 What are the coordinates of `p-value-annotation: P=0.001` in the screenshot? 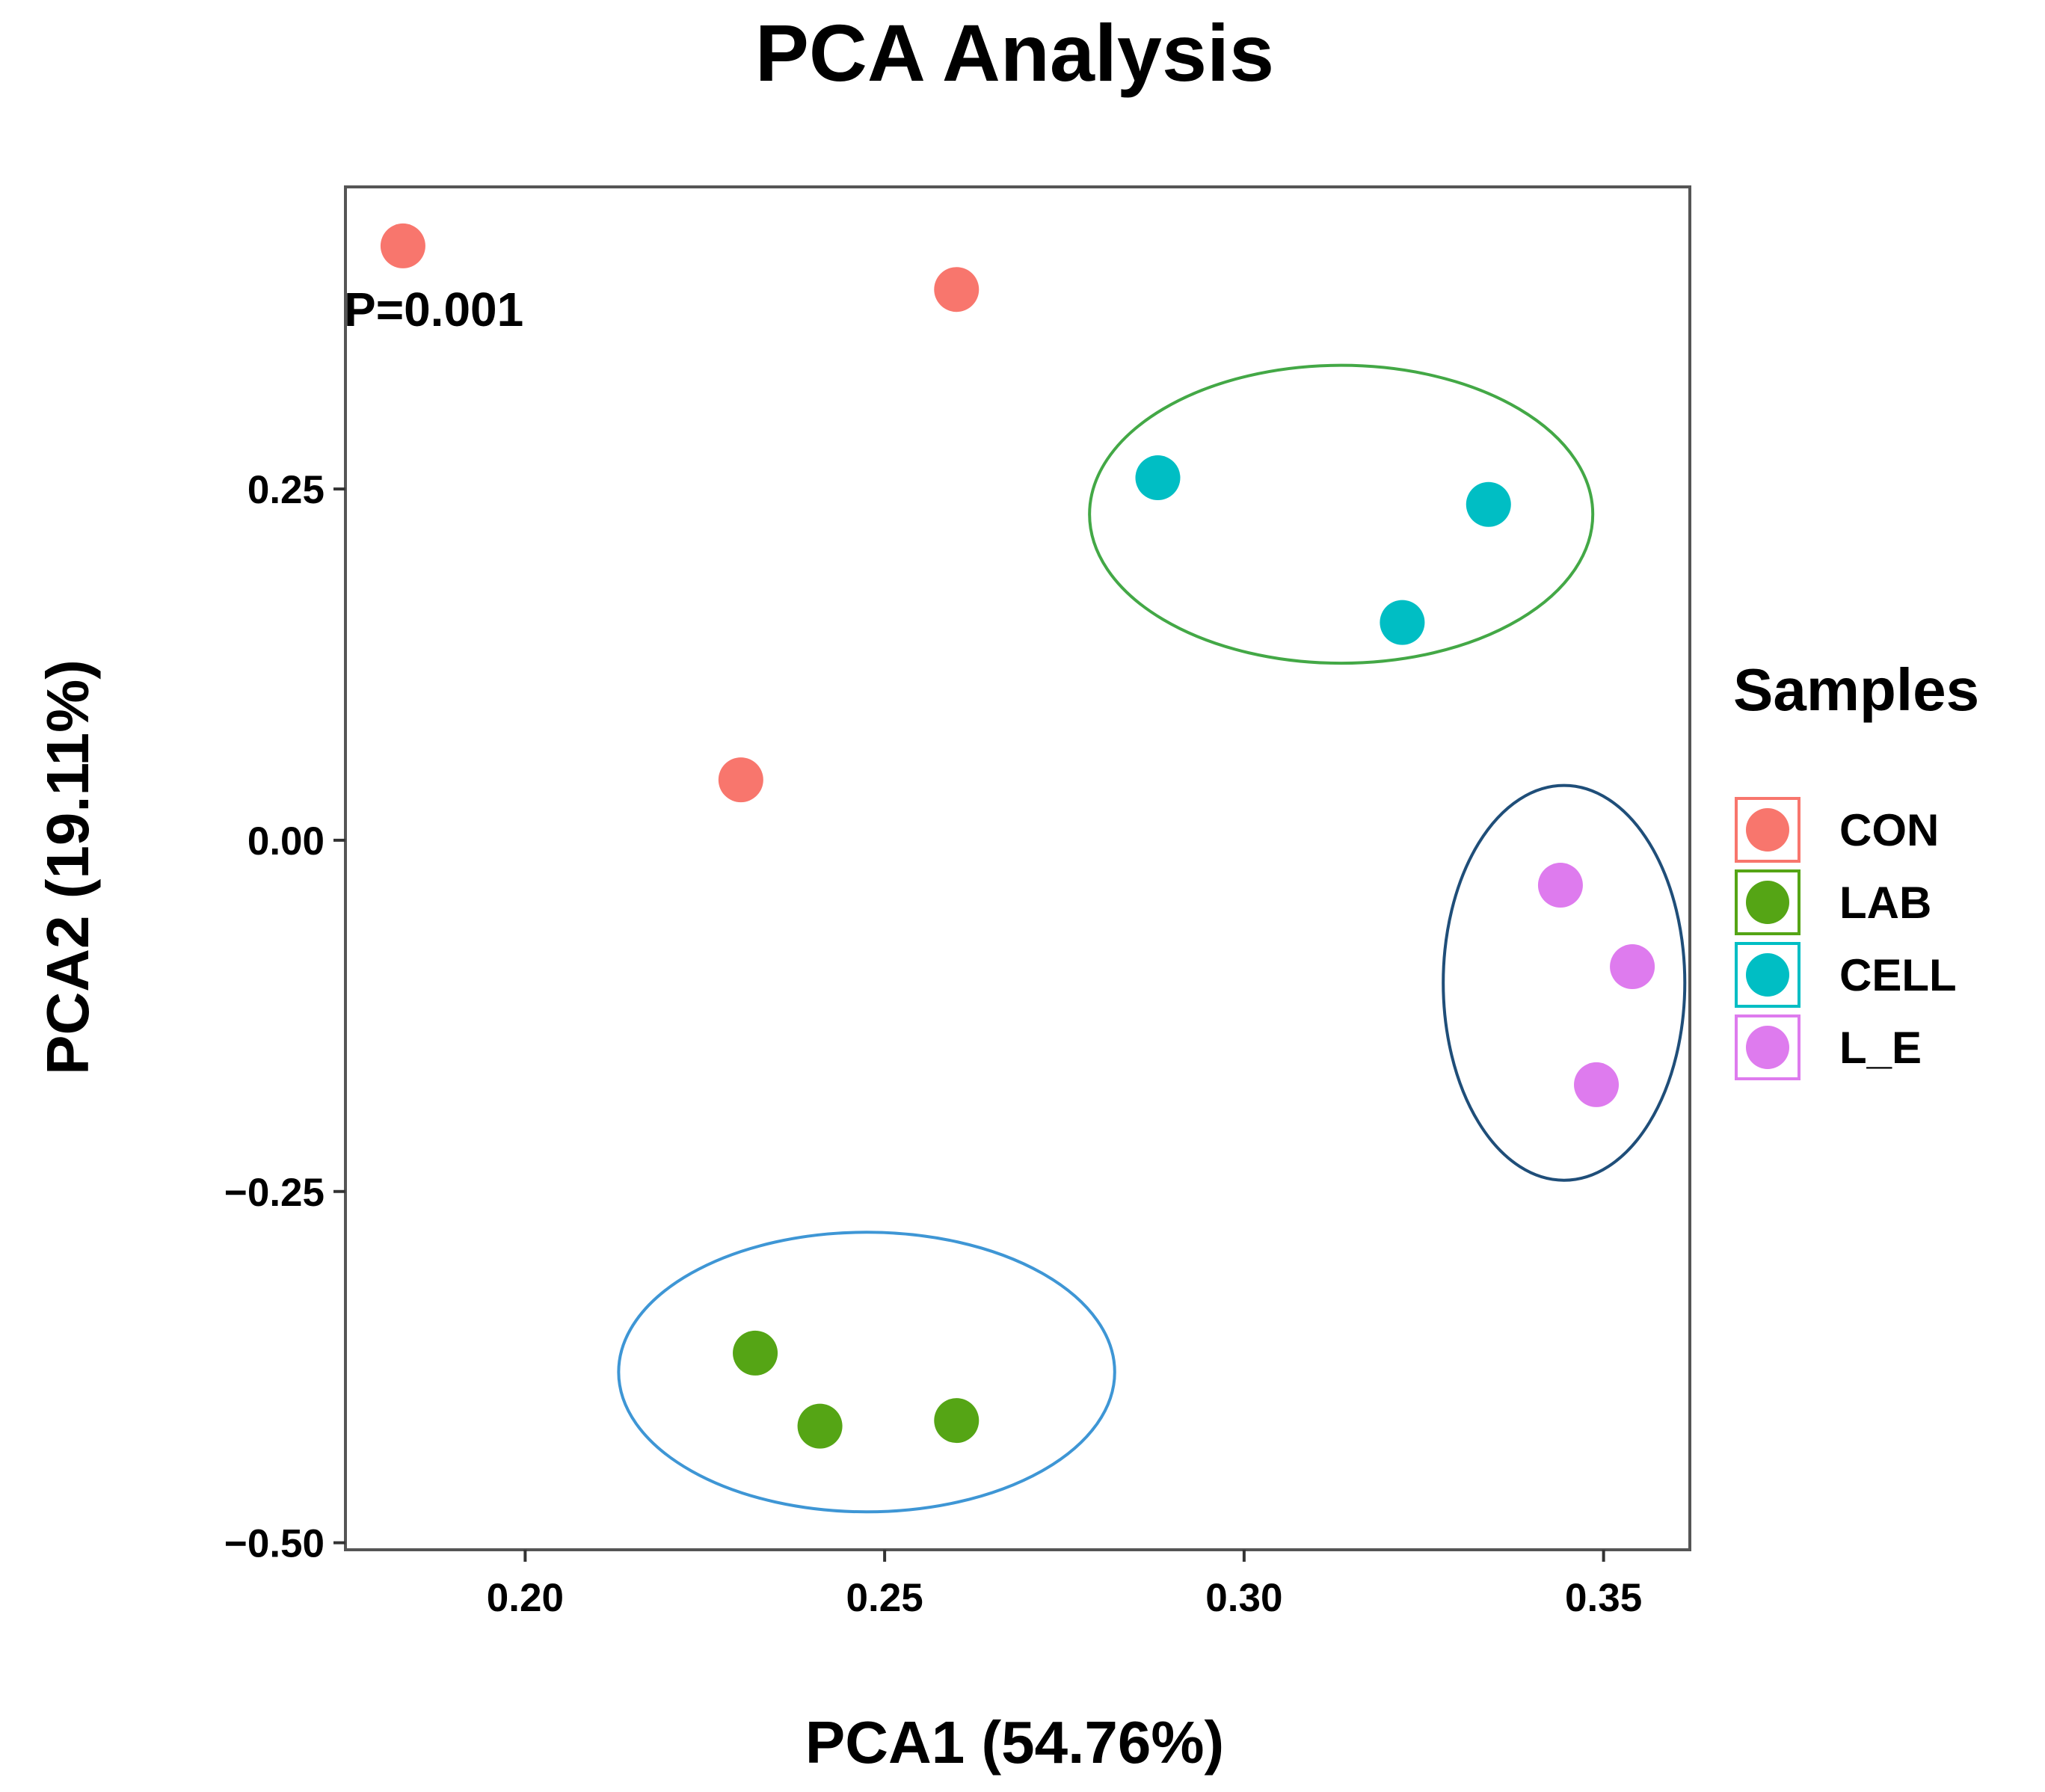 It's located at (433, 309).